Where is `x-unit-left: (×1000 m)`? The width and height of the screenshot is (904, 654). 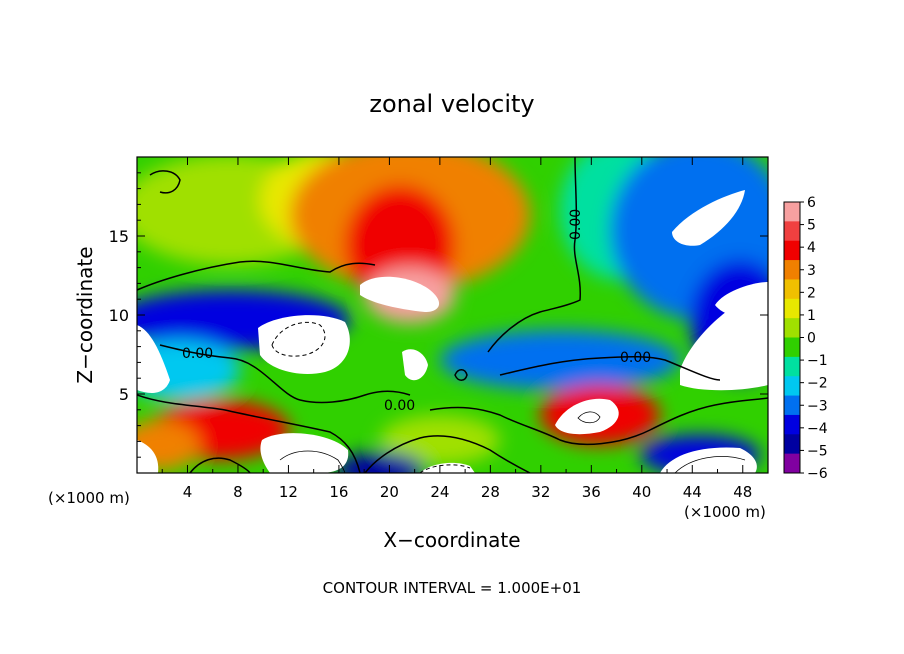
x-unit-left: (×1000 m) is located at coordinates (89, 498).